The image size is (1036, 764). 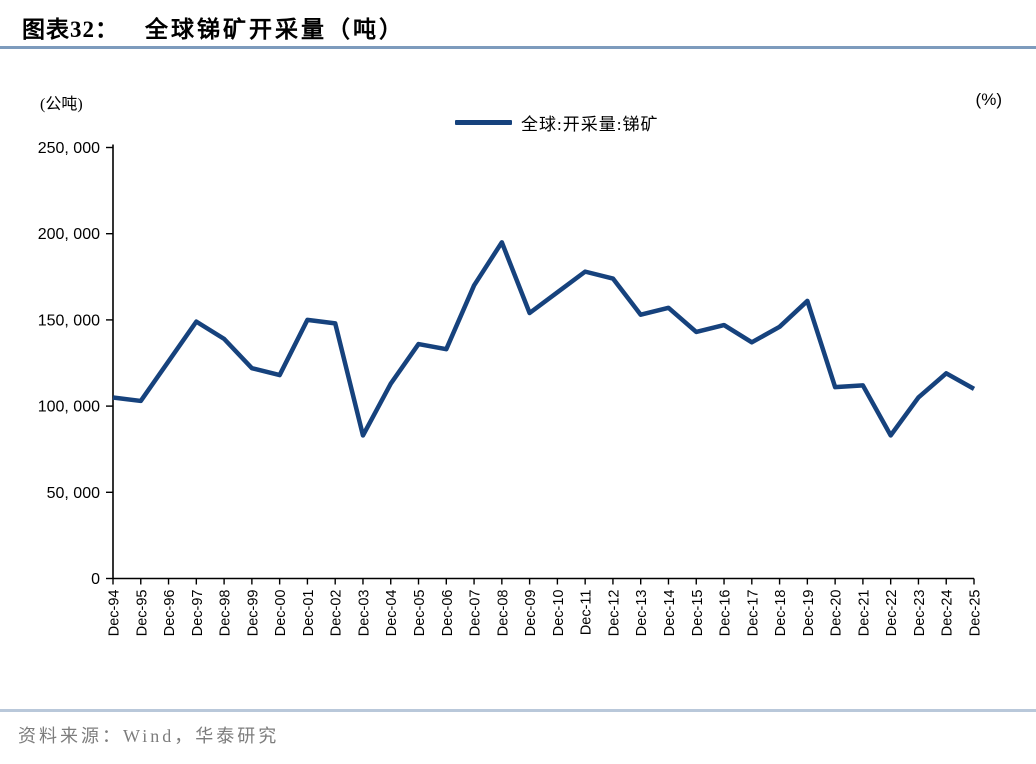 What do you see at coordinates (198, 613) in the screenshot?
I see `x-tick-label: Dec-97` at bounding box center [198, 613].